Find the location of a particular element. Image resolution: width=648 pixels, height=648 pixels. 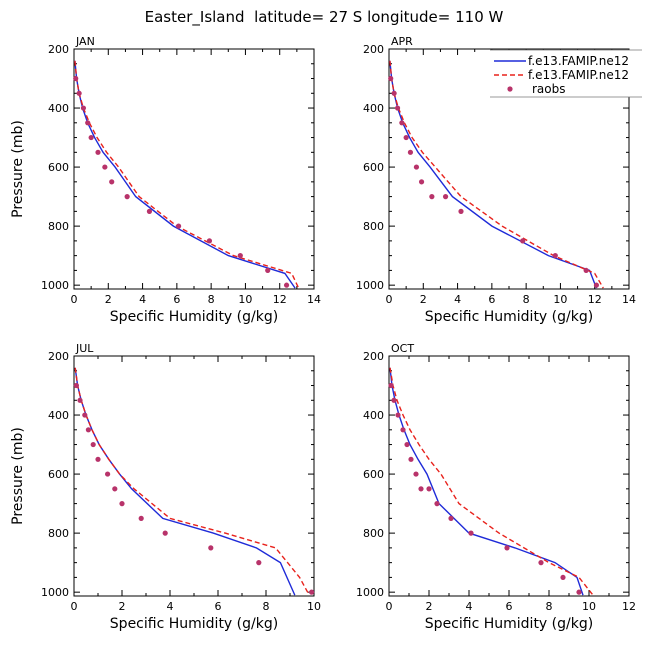

panel-label: JAN is located at coordinates (85, 41).